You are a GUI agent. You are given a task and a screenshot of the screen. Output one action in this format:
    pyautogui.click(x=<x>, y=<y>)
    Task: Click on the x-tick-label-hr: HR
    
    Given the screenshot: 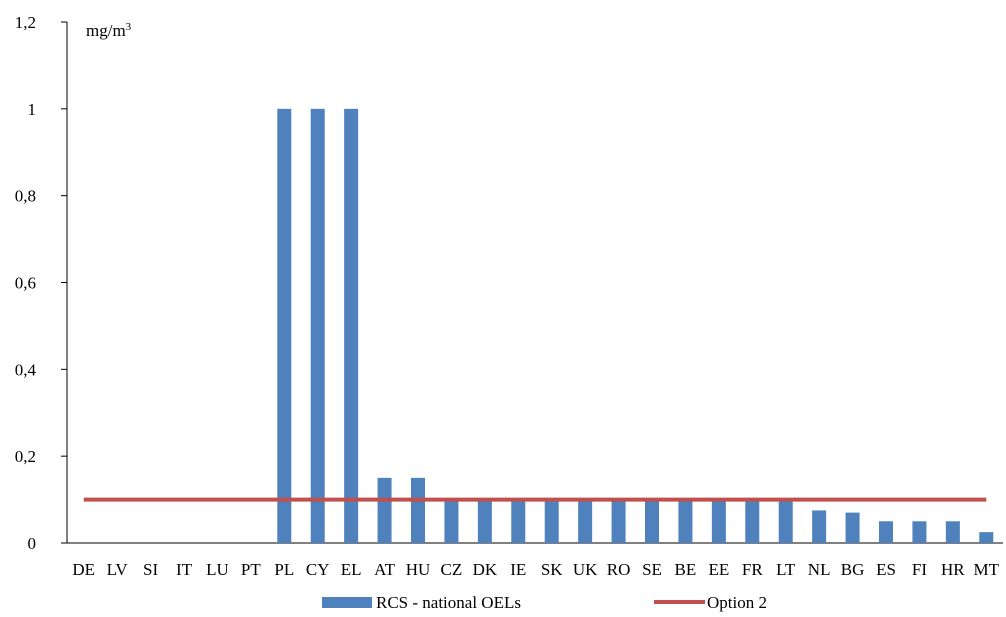 What is the action you would take?
    pyautogui.click(x=953, y=569)
    